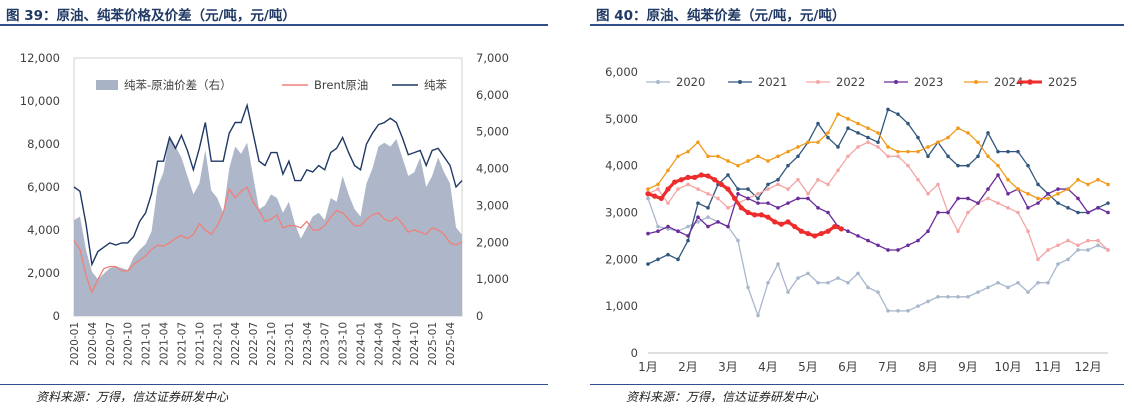 This screenshot has width=1132, height=411. Describe the element at coordinates (341, 85) in the screenshot. I see `legend-label-brent: Brent原油` at that location.